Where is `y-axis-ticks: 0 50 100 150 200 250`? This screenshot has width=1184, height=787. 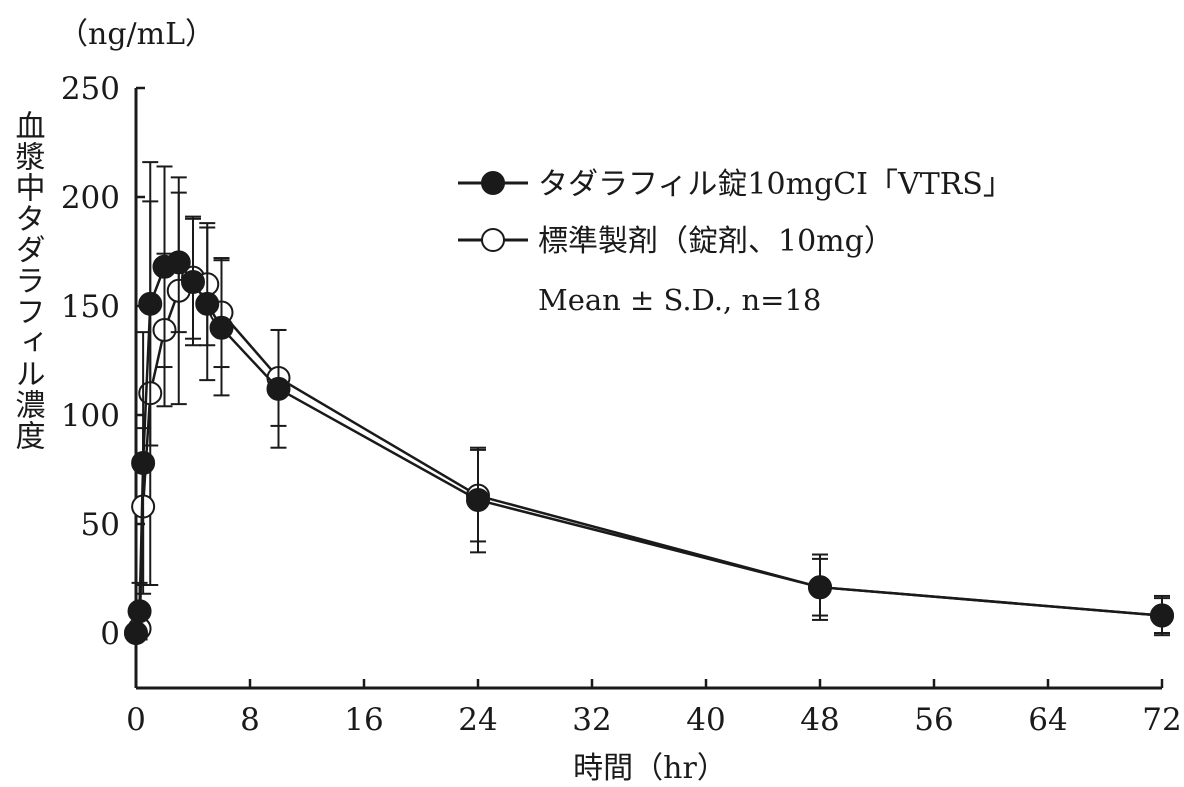
y-axis-ticks: 0 50 100 150 200 250 is located at coordinates (103, 361).